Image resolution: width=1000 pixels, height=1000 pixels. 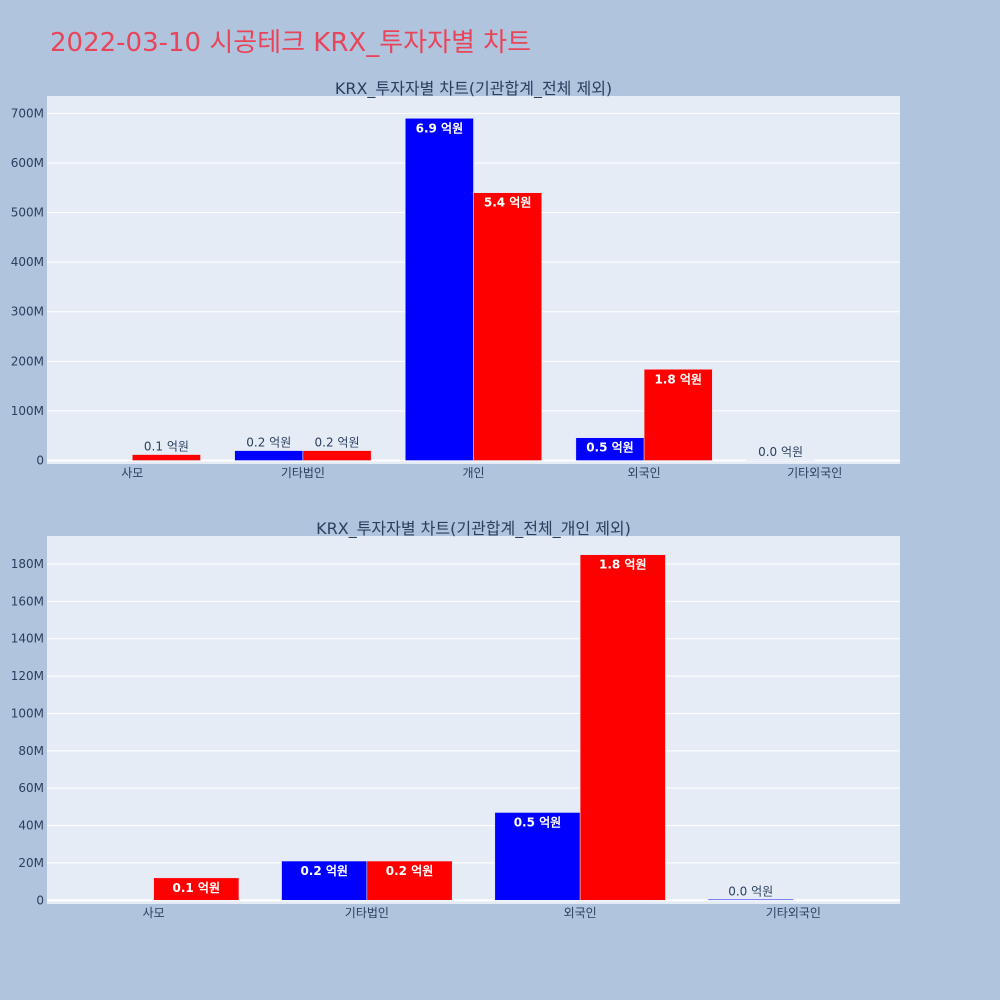 What do you see at coordinates (473, 473) in the screenshot?
I see `x-tick-label: 개인` at bounding box center [473, 473].